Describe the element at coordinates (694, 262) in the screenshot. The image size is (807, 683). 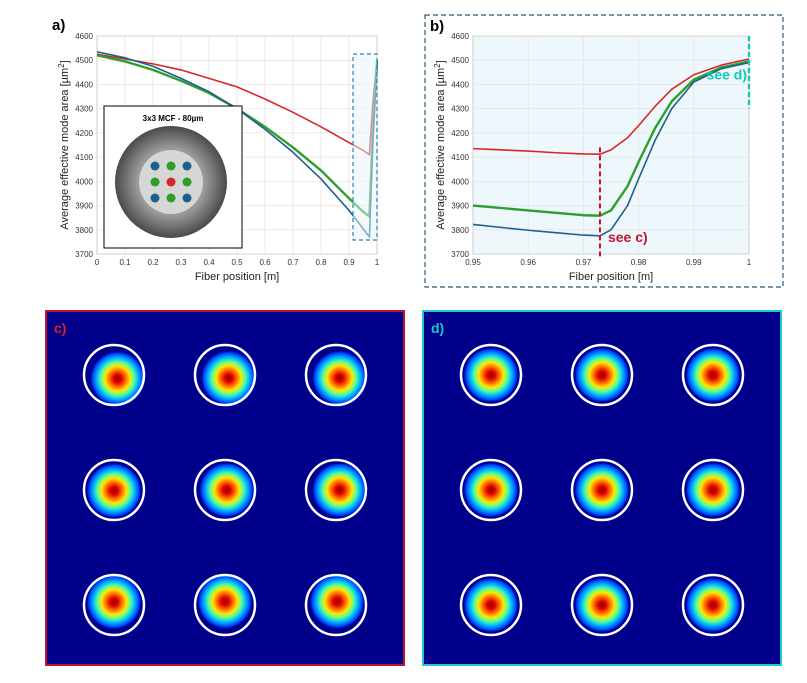
I see `x-tick-label: 0.99` at that location.